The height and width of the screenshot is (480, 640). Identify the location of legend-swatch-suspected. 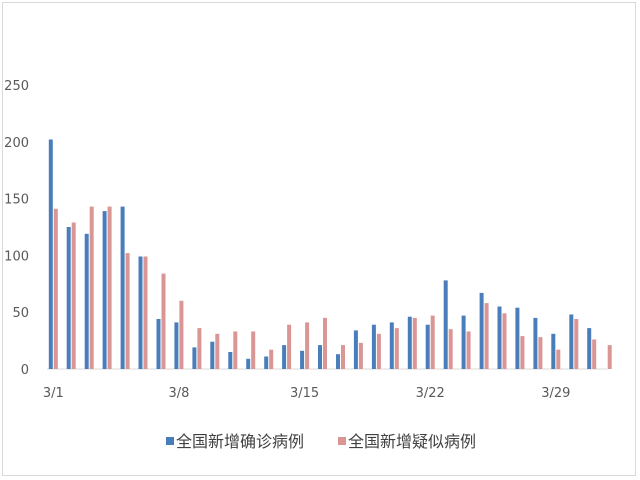
(342, 441).